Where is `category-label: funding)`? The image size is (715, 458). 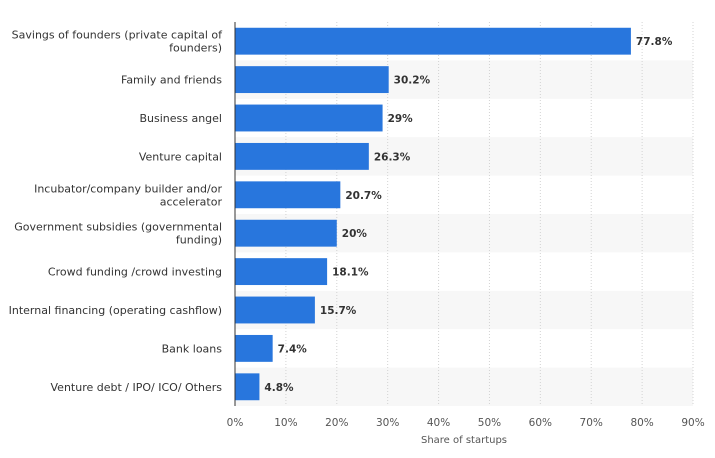
category-label: funding) is located at coordinates (199, 240).